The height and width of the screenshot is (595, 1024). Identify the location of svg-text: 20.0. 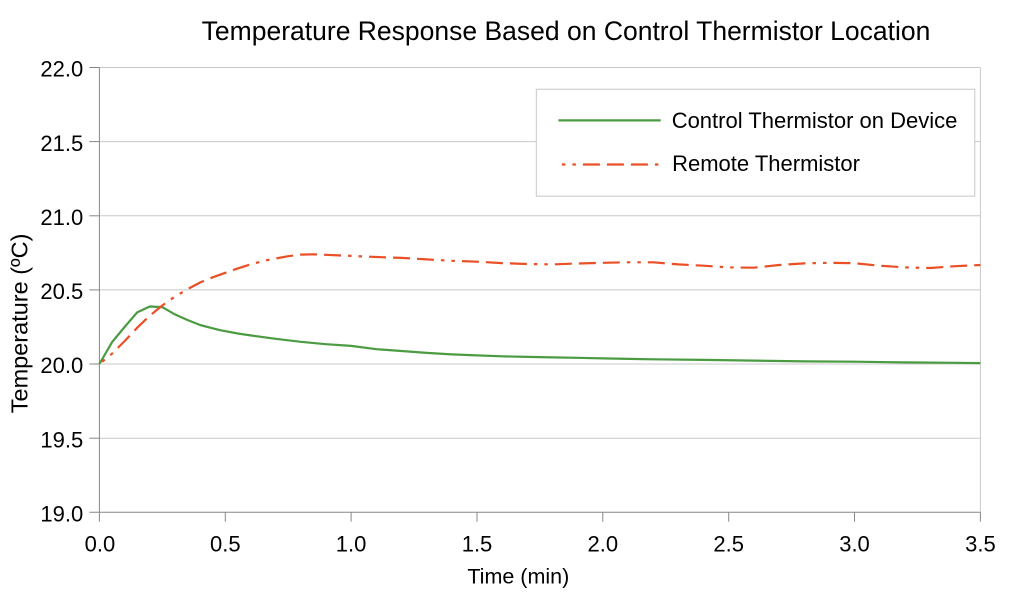
(61, 365).